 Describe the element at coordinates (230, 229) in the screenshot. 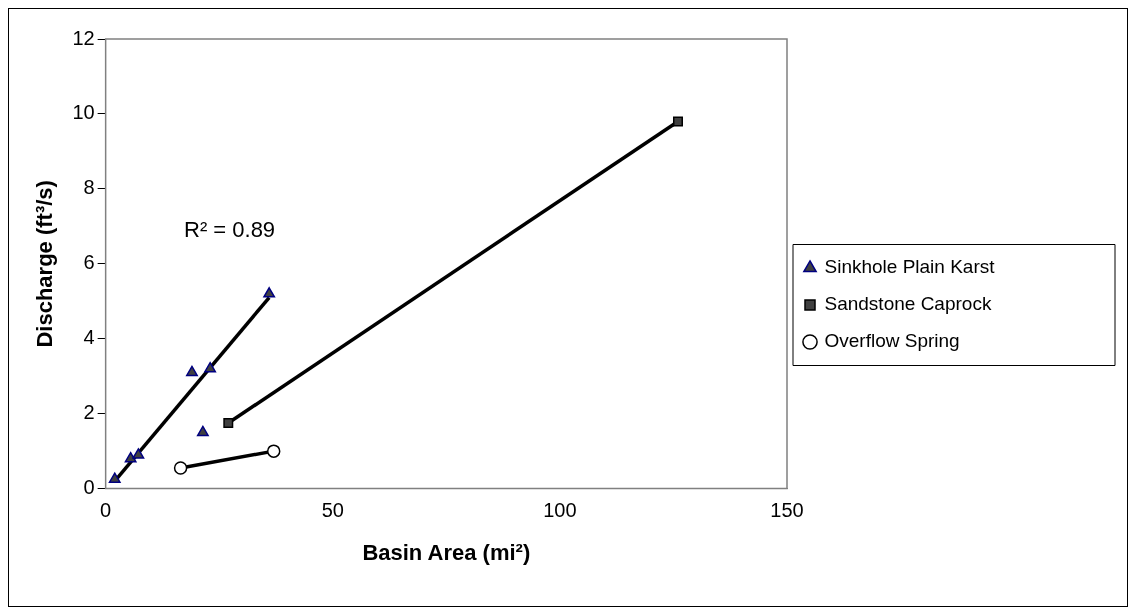

I see `annotation: R² = 0.89` at that location.